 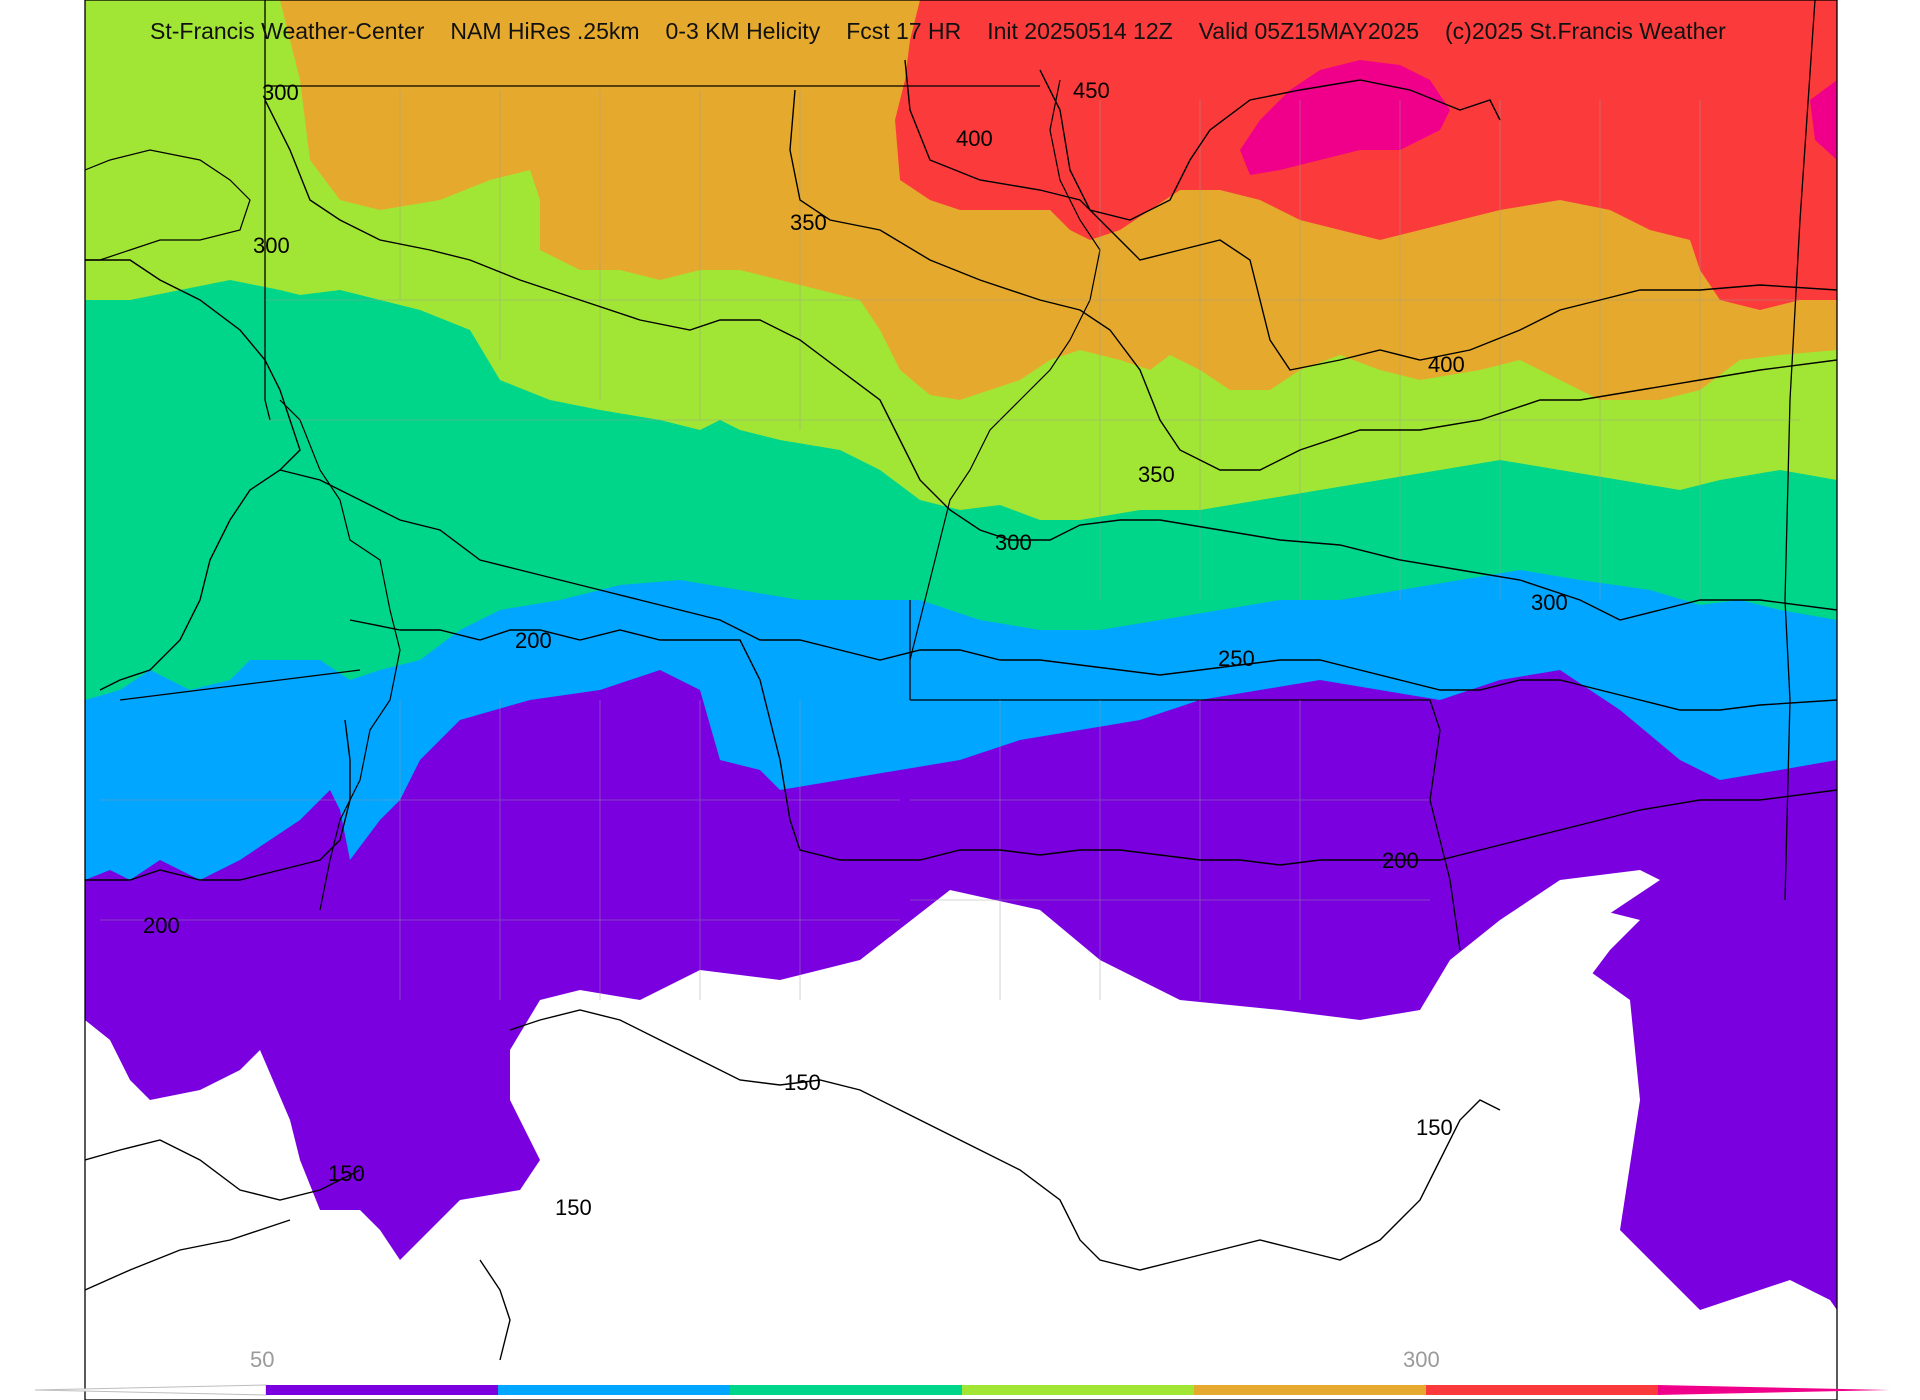 What do you see at coordinates (533, 640) in the screenshot?
I see `contour-label-200-west: 200` at bounding box center [533, 640].